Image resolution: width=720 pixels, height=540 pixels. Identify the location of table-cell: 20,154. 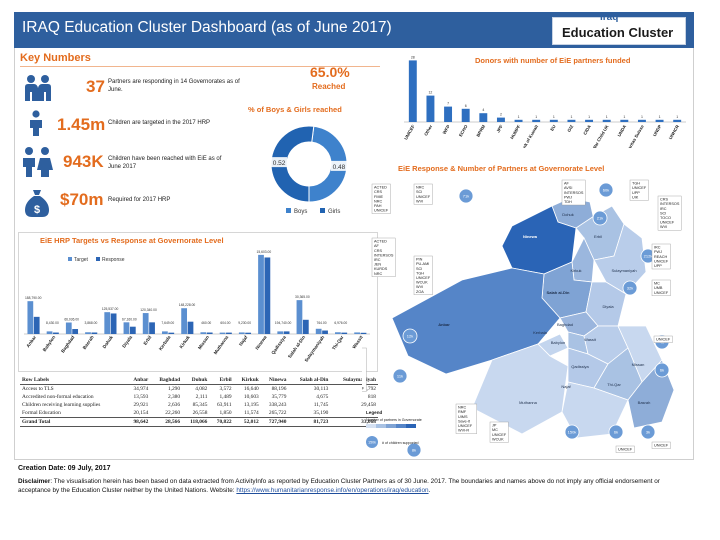
(141, 413).